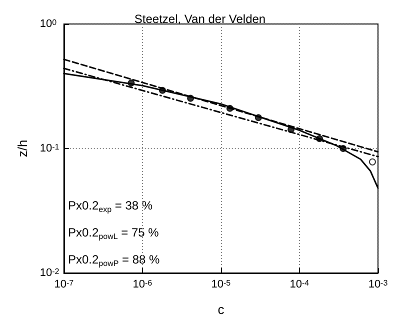 The image size is (400, 329). Describe the element at coordinates (22, 149) in the screenshot. I see `y-axis-title: z/h` at that location.